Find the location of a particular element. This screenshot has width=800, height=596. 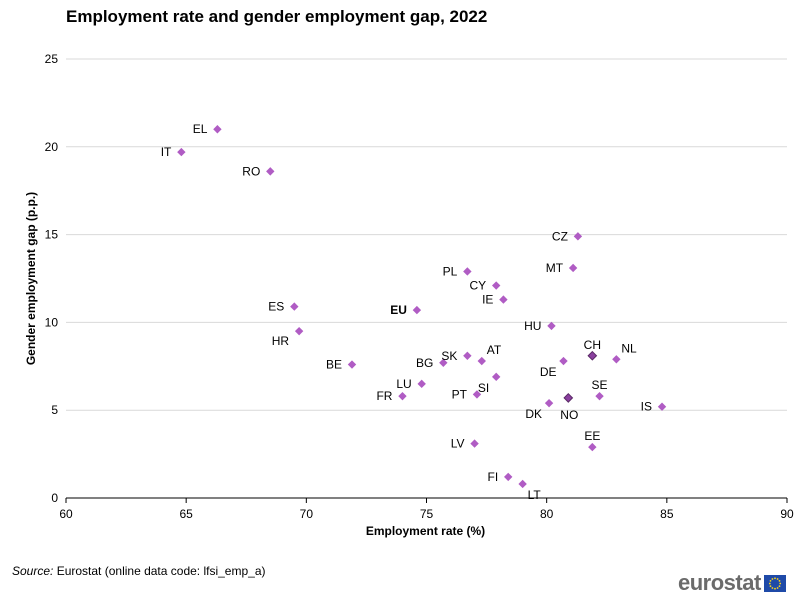

data-point-nl is located at coordinates (616, 359).